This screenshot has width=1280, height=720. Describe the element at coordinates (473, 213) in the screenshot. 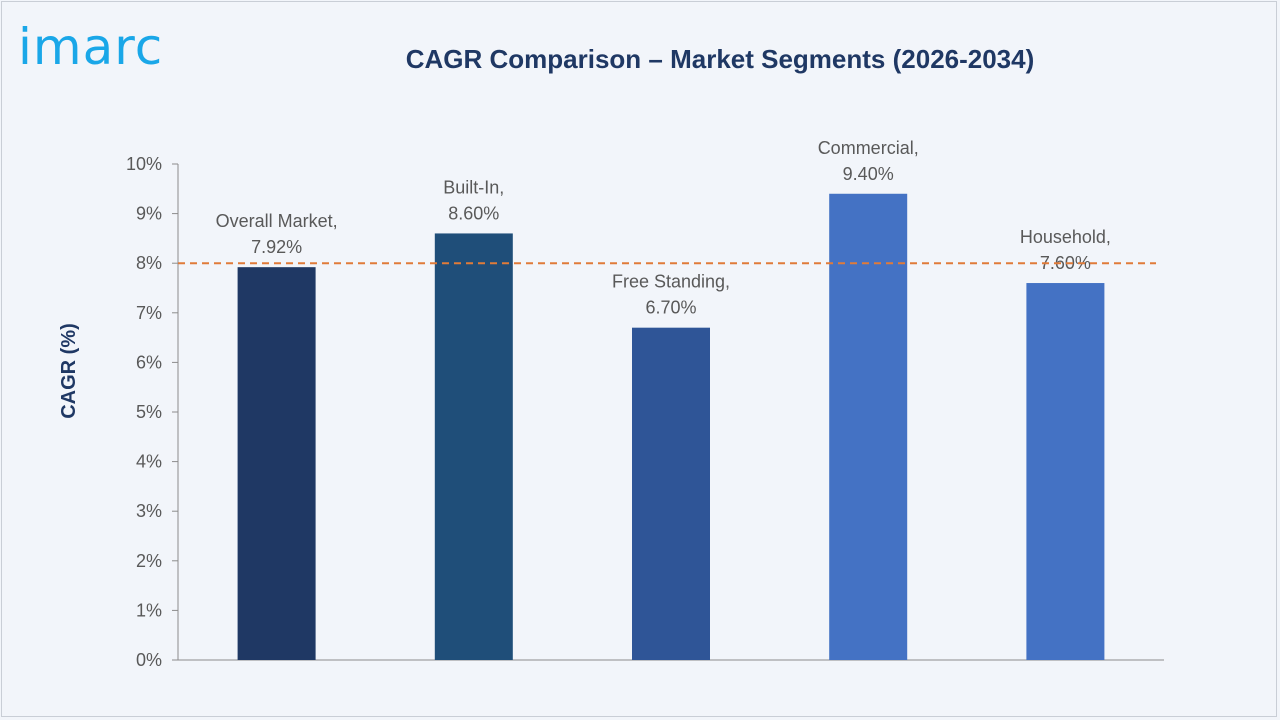

I see `data-label: 8.60%` at that location.